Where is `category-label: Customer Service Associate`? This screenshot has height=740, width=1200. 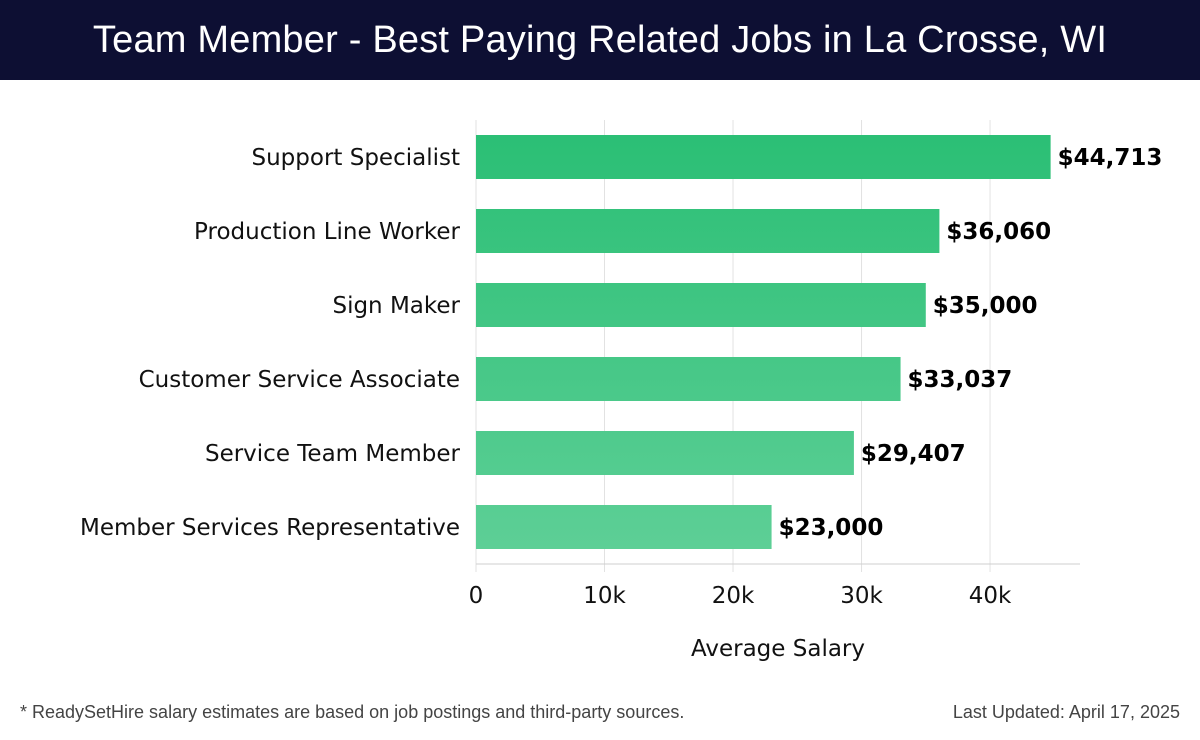 category-label: Customer Service Associate is located at coordinates (299, 380).